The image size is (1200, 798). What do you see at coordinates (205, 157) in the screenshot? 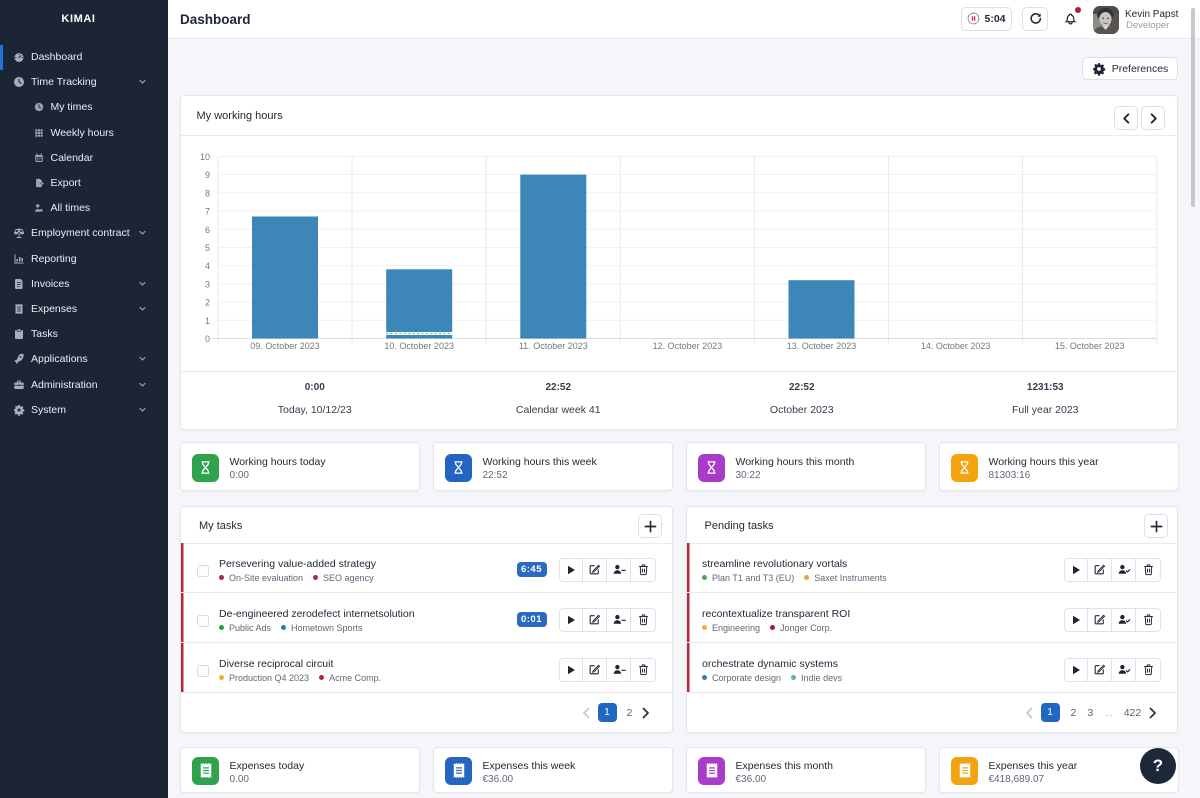
I see `svg-text: 10` at bounding box center [205, 157].